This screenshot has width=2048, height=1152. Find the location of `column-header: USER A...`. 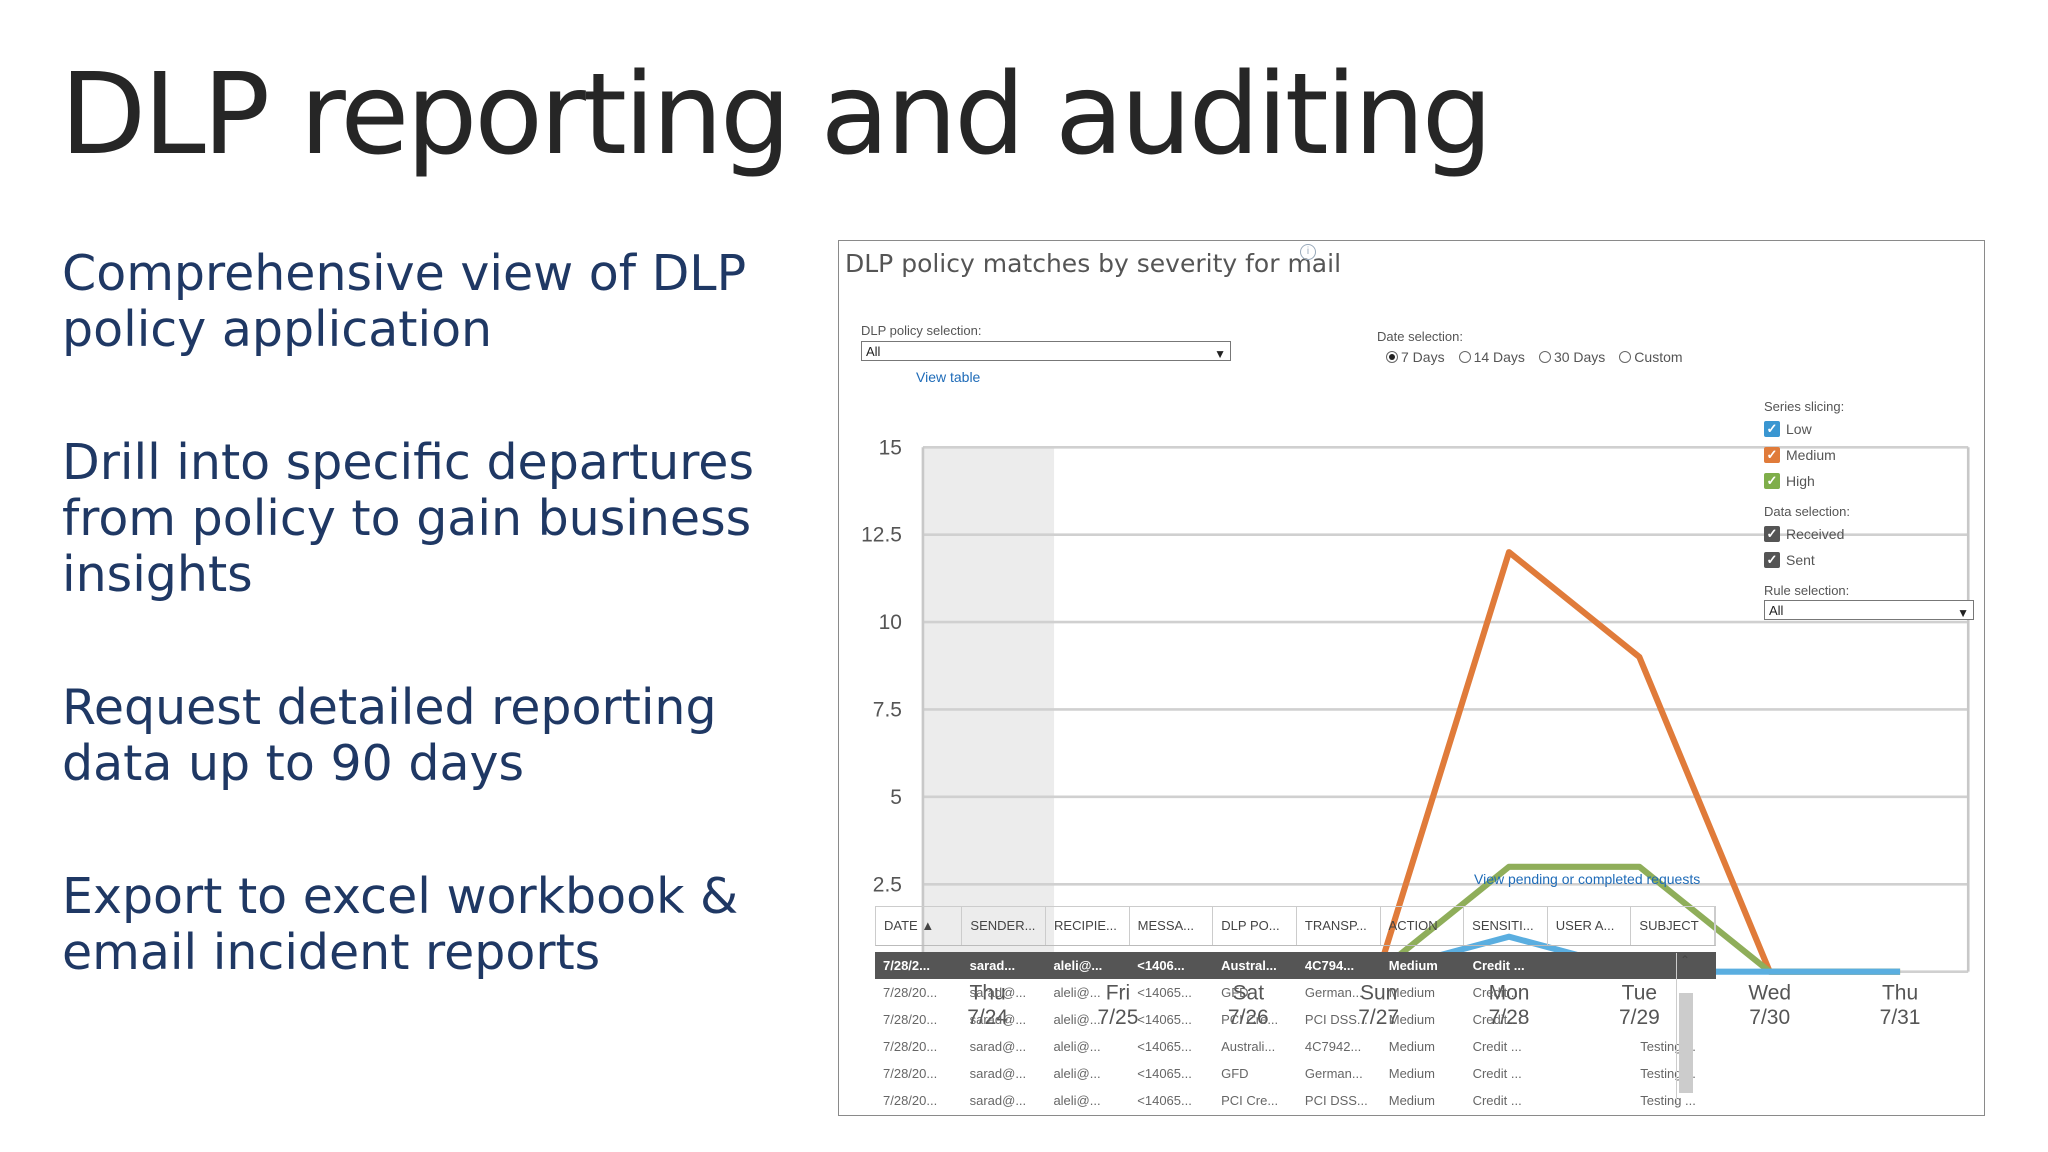

column-header: USER A... is located at coordinates (1590, 926).